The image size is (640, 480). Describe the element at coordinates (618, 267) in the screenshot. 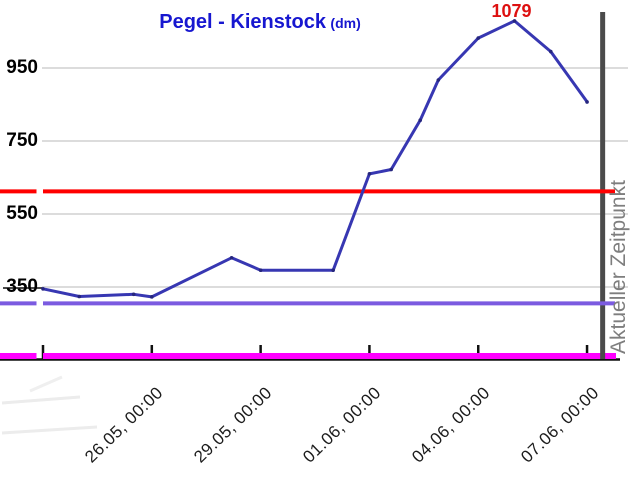

I see `current-time-label: Aktueller Zeitpunkt` at that location.